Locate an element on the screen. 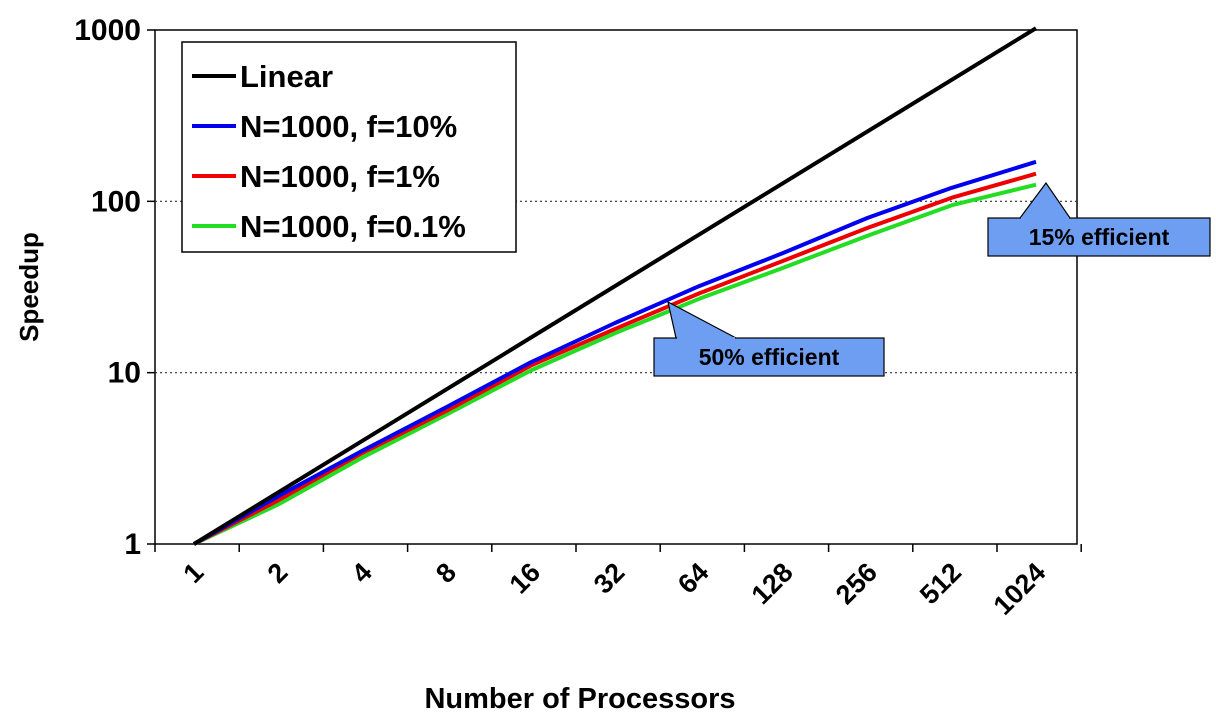 This screenshot has width=1216, height=722. y-axis-label: Speedup is located at coordinates (29, 287).